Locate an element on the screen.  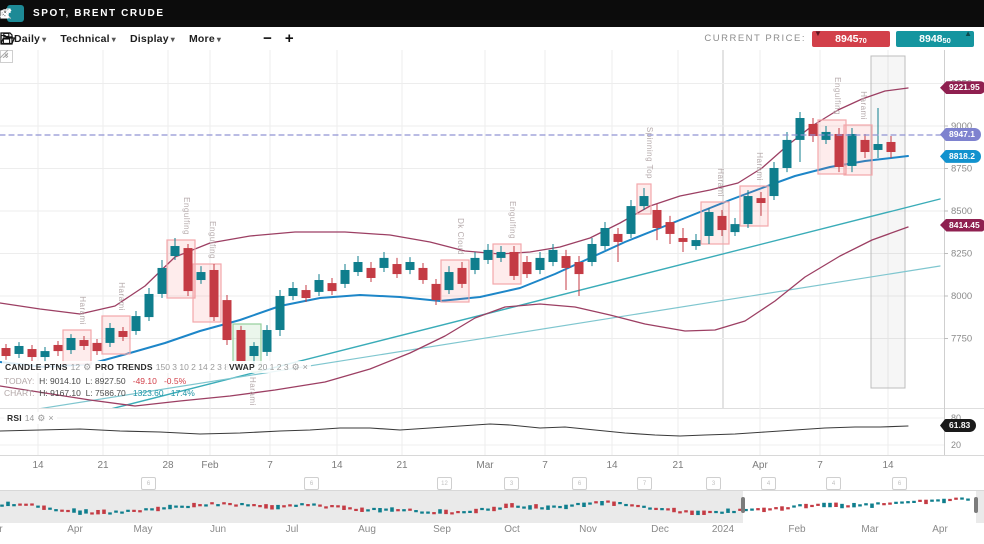
close-button is located at coordinates (487, 14).